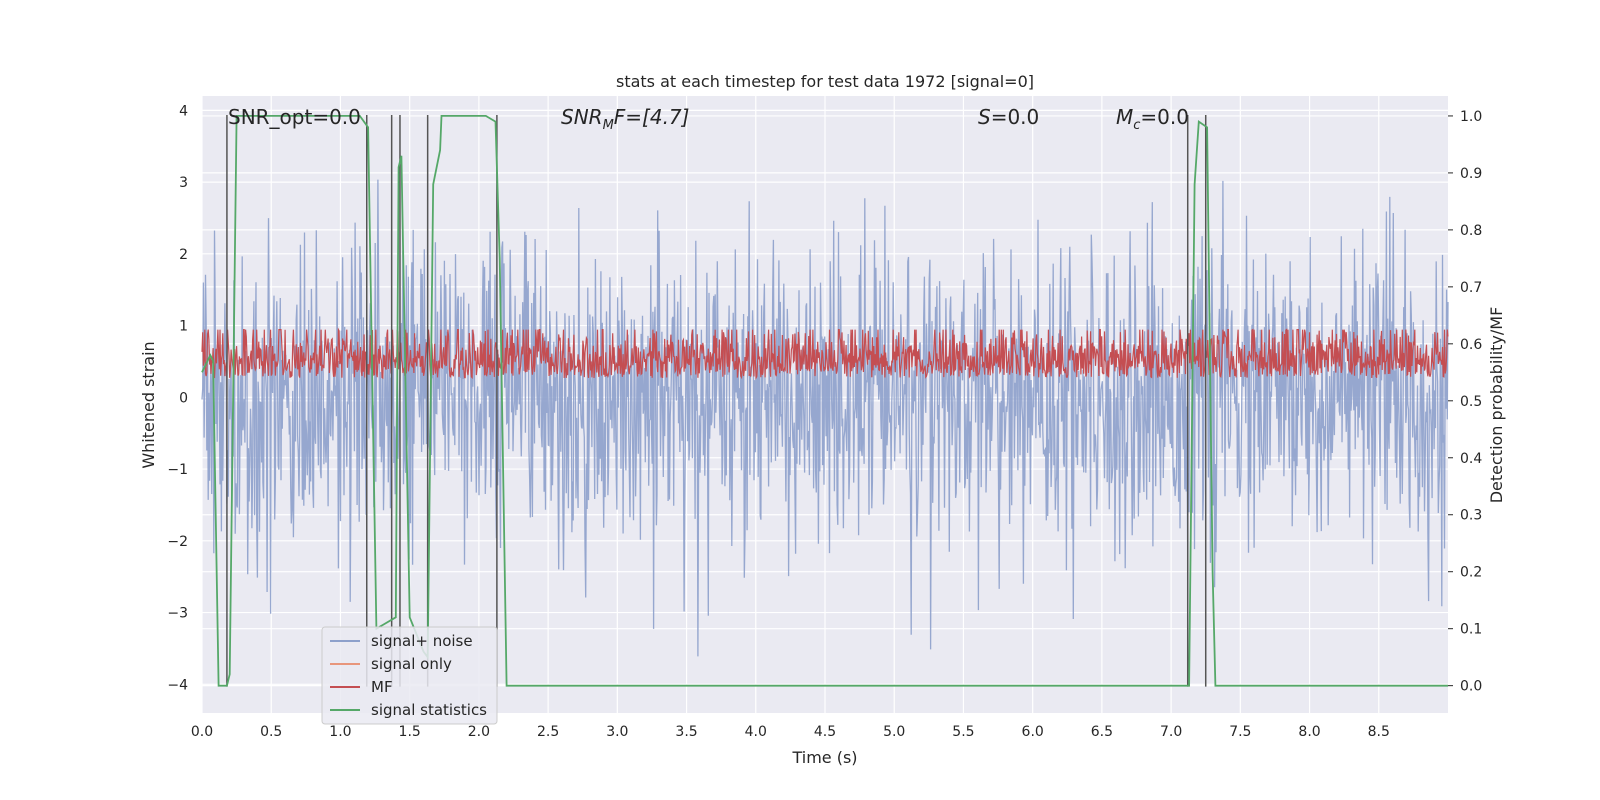 The height and width of the screenshot is (800, 1600). What do you see at coordinates (183, 327) in the screenshot?
I see `y-tick-label: 1` at bounding box center [183, 327].